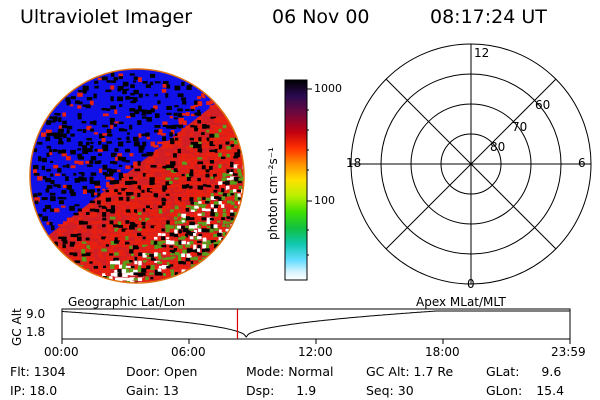  What do you see at coordinates (525, 390) in the screenshot?
I see `glon-status: GLon: 15.4` at bounding box center [525, 390].